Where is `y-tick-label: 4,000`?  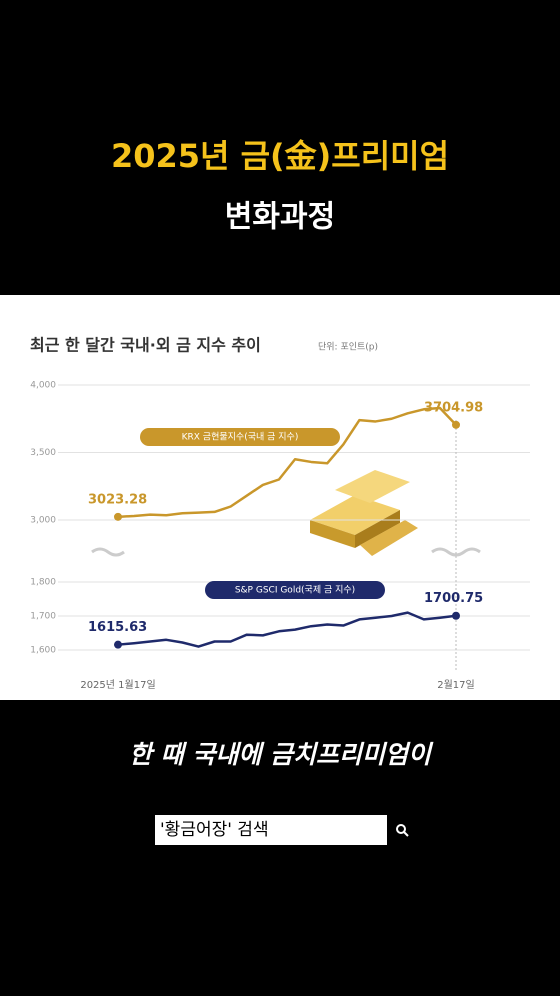 y-tick-label: 4,000 is located at coordinates (43, 386).